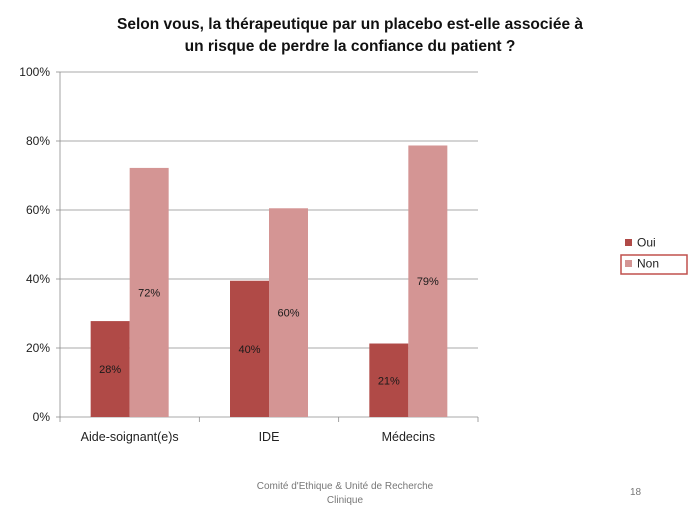  What do you see at coordinates (648, 264) in the screenshot?
I see `legend-label-non: Non` at bounding box center [648, 264].